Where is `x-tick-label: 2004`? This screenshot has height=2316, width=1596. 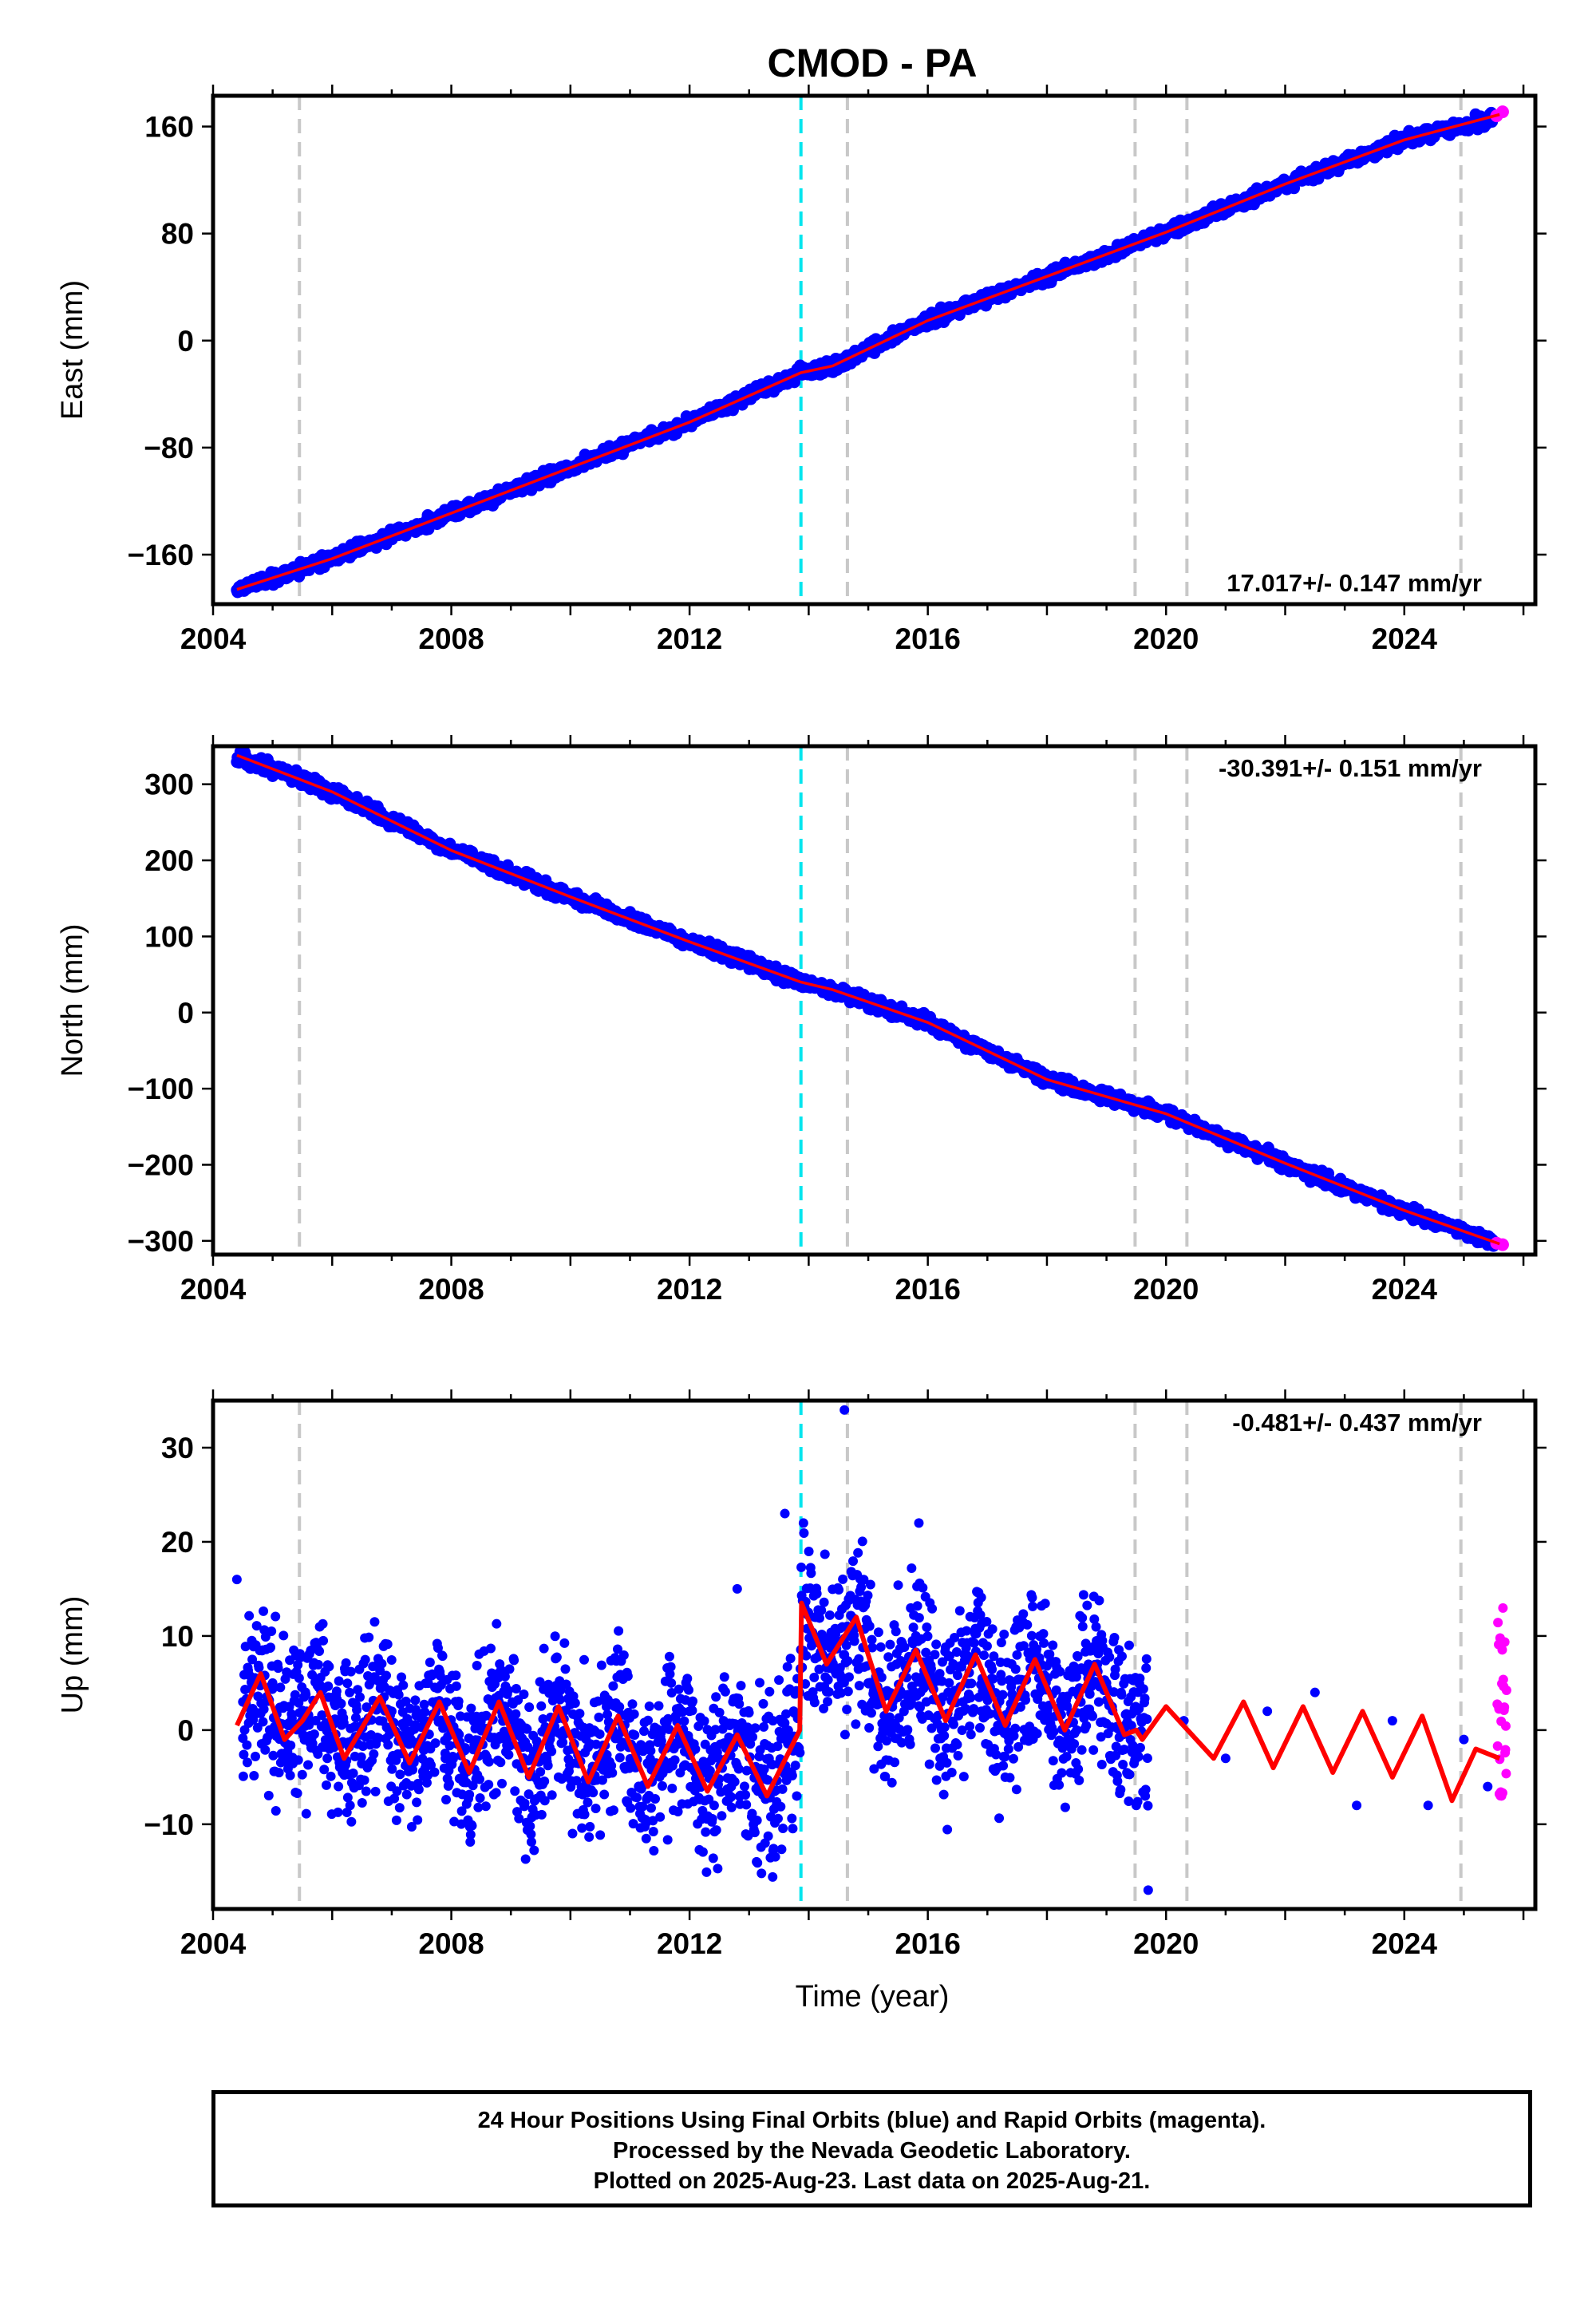 x-tick-label: 2004 is located at coordinates (213, 638).